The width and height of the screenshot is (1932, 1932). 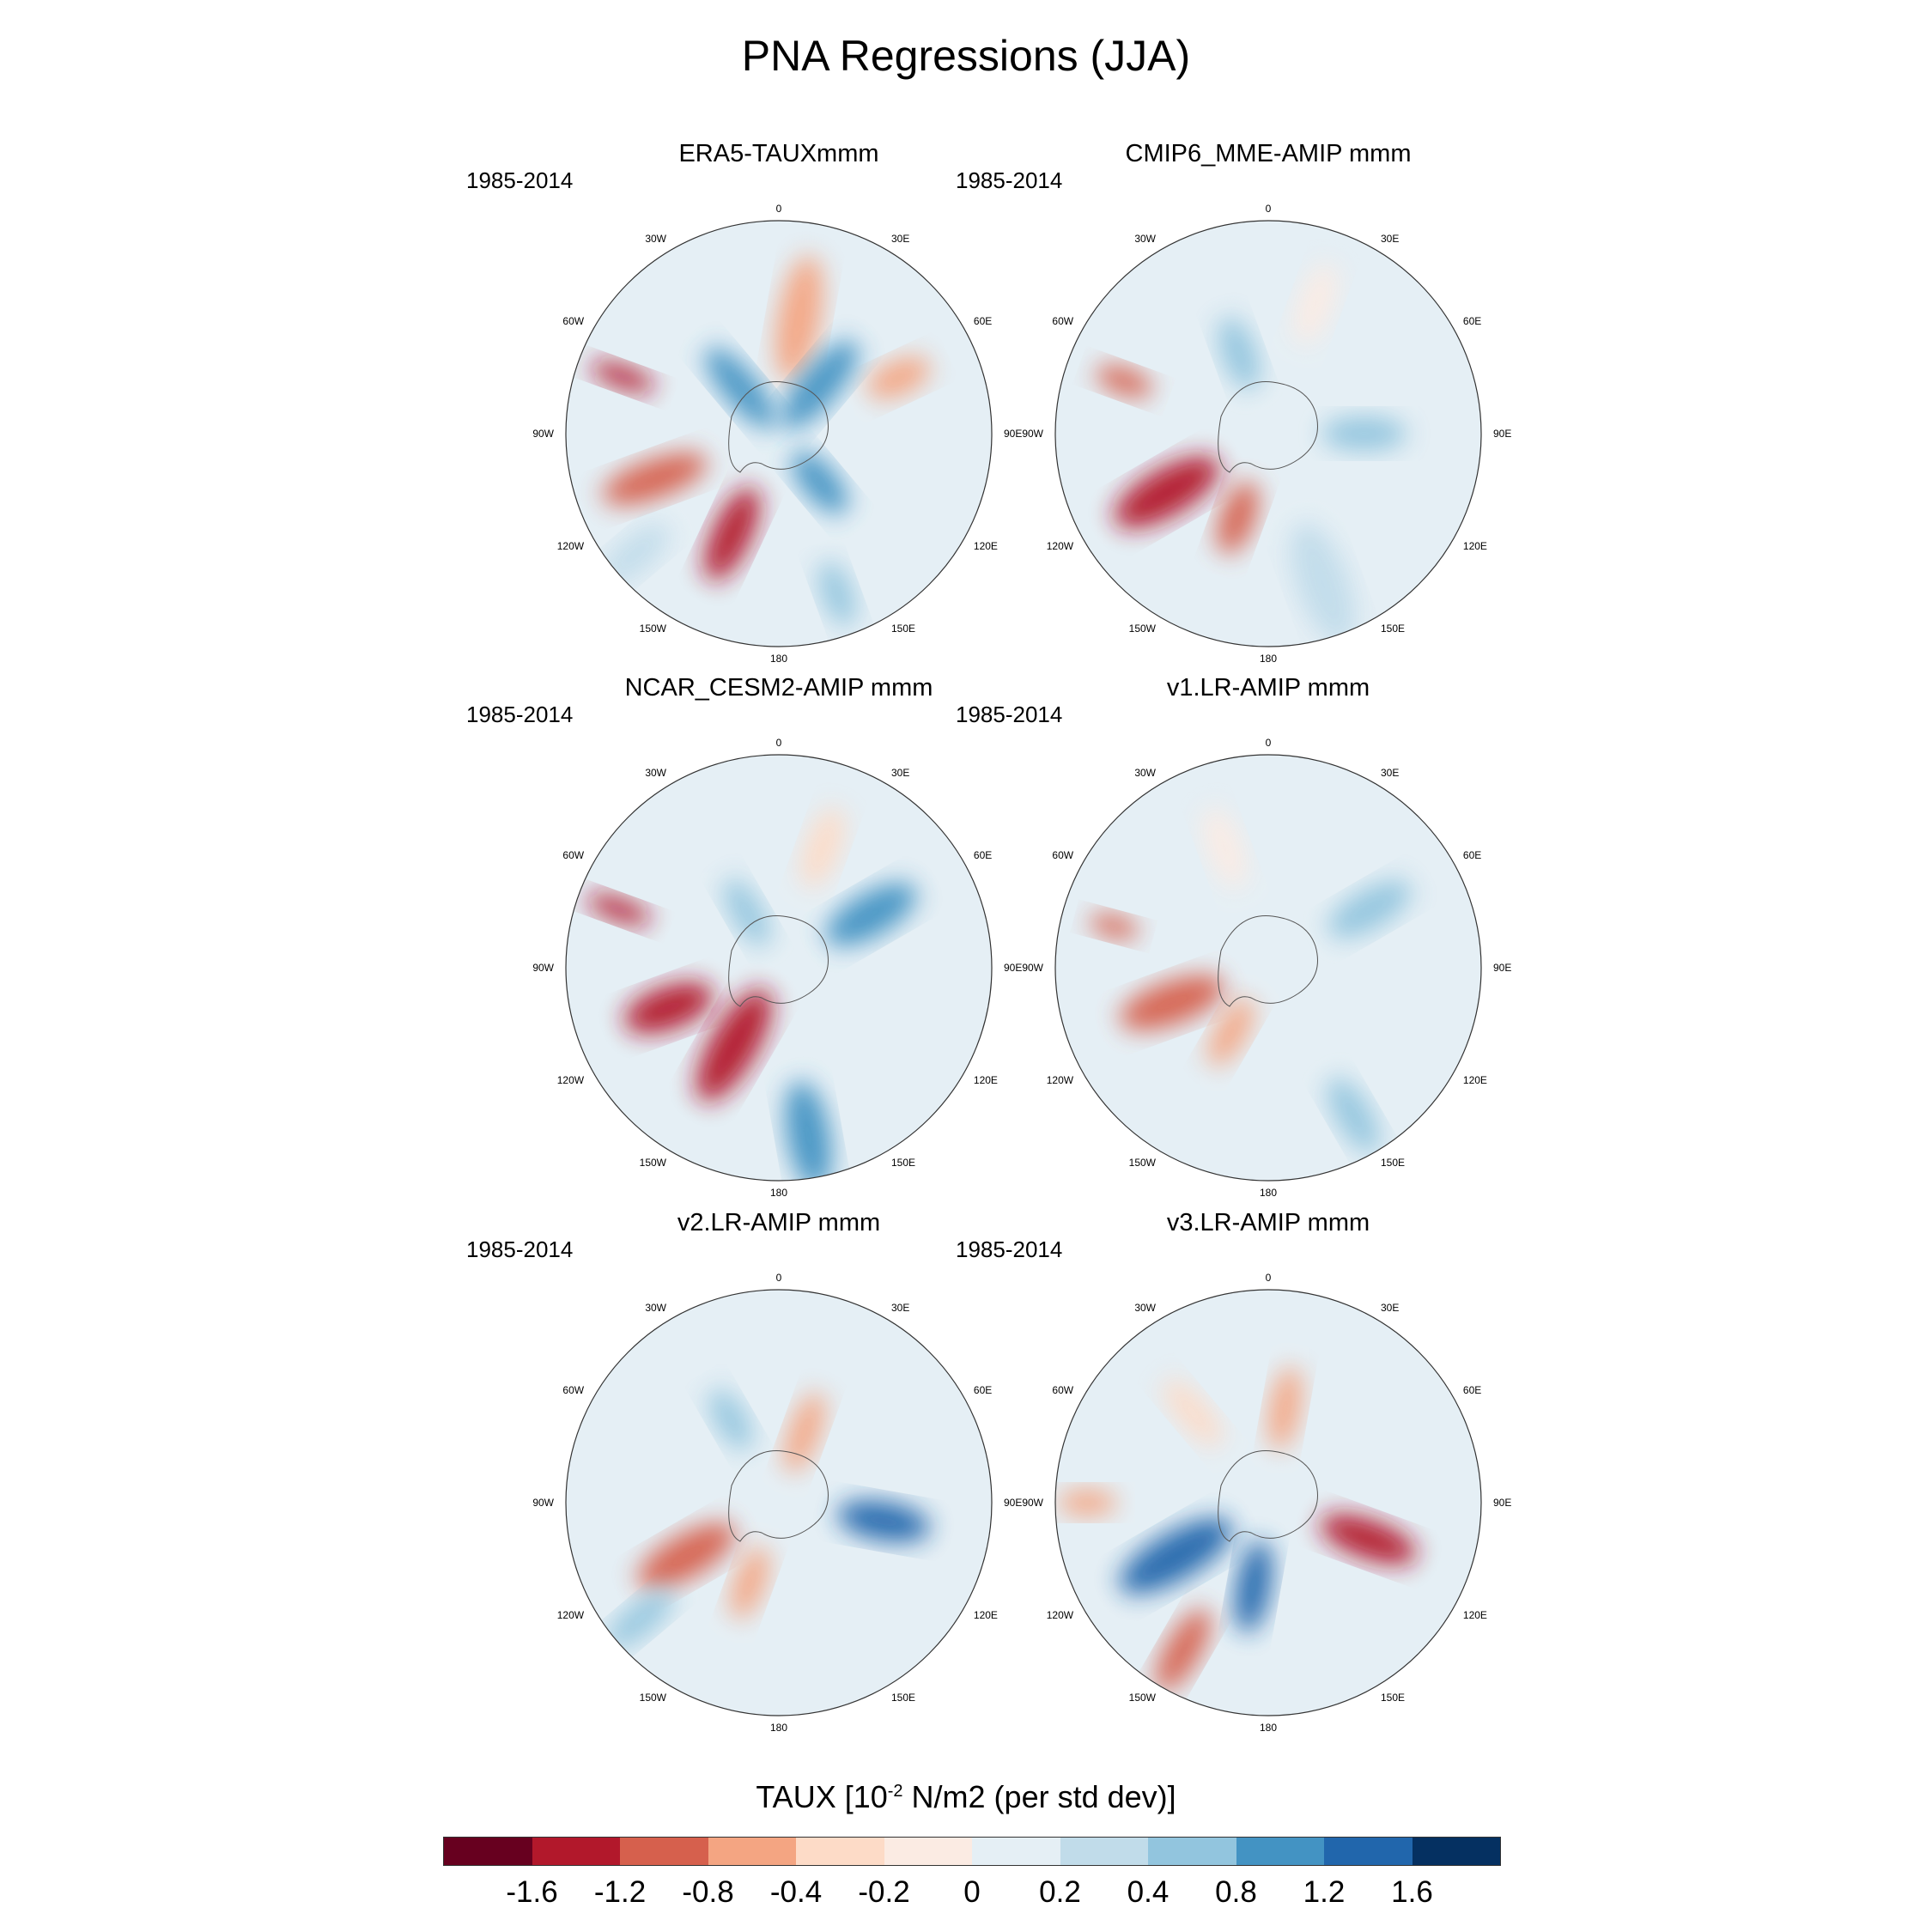 What do you see at coordinates (1148, 1892) in the screenshot?
I see `colorbar-tick-label: 0.4` at bounding box center [1148, 1892].